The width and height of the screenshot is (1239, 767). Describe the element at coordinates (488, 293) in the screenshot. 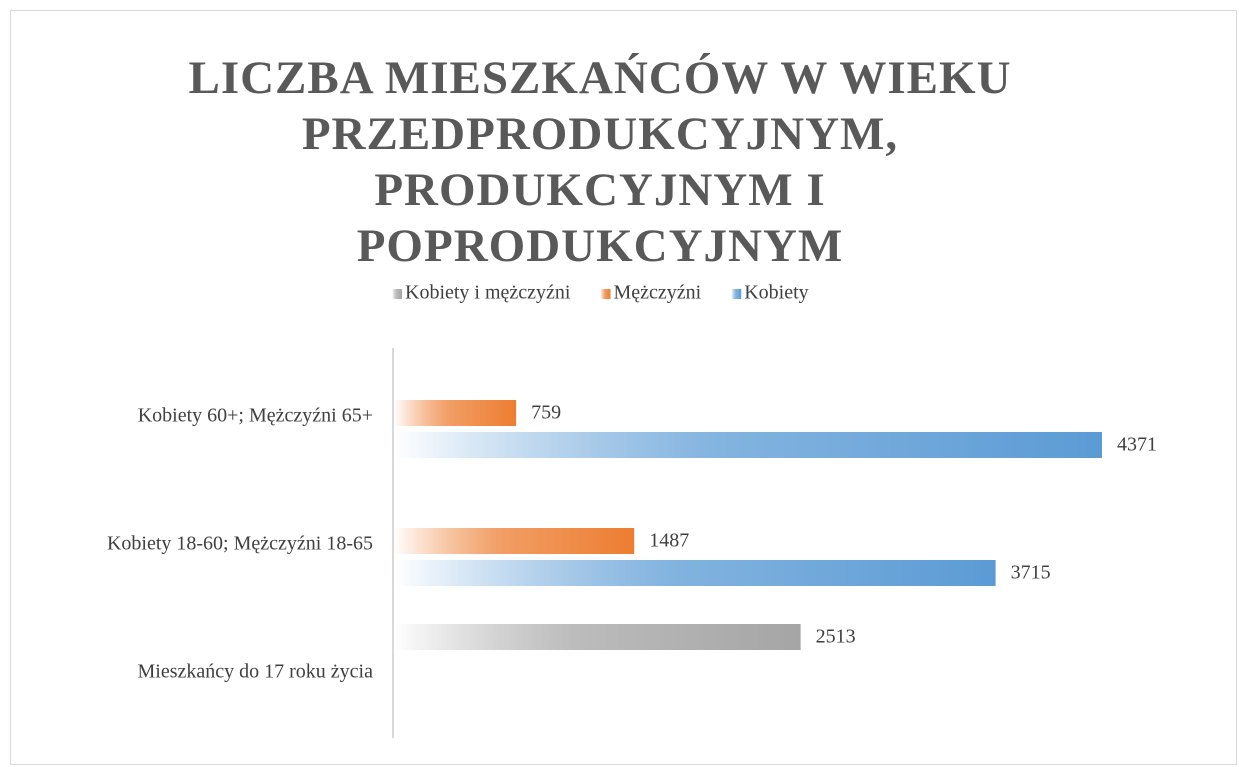

I see `legend-label: Kobiety i mężczyźni` at that location.